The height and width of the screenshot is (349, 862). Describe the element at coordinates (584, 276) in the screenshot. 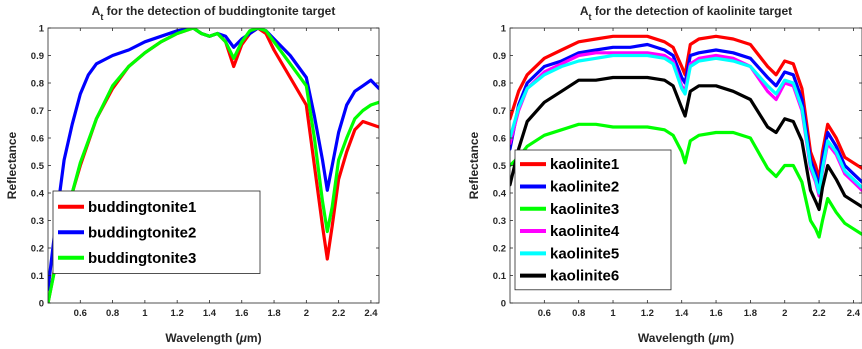

I see `legend-label-kaolinite6: kaolinite6` at that location.